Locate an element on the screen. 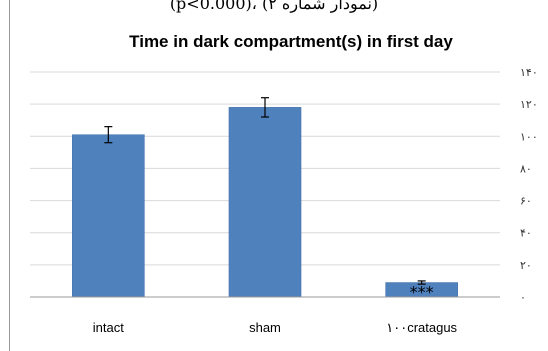 The image size is (548, 351). y-tick-label: ۶۰ is located at coordinates (526, 201).